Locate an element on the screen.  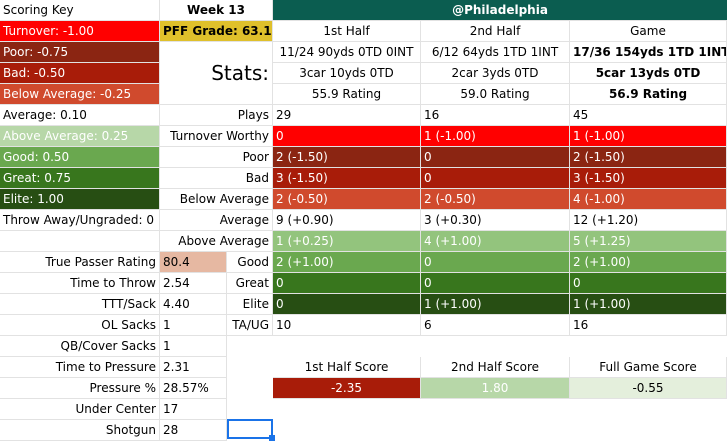
below-average-2nd: 2 (-0.50) is located at coordinates (495, 199).